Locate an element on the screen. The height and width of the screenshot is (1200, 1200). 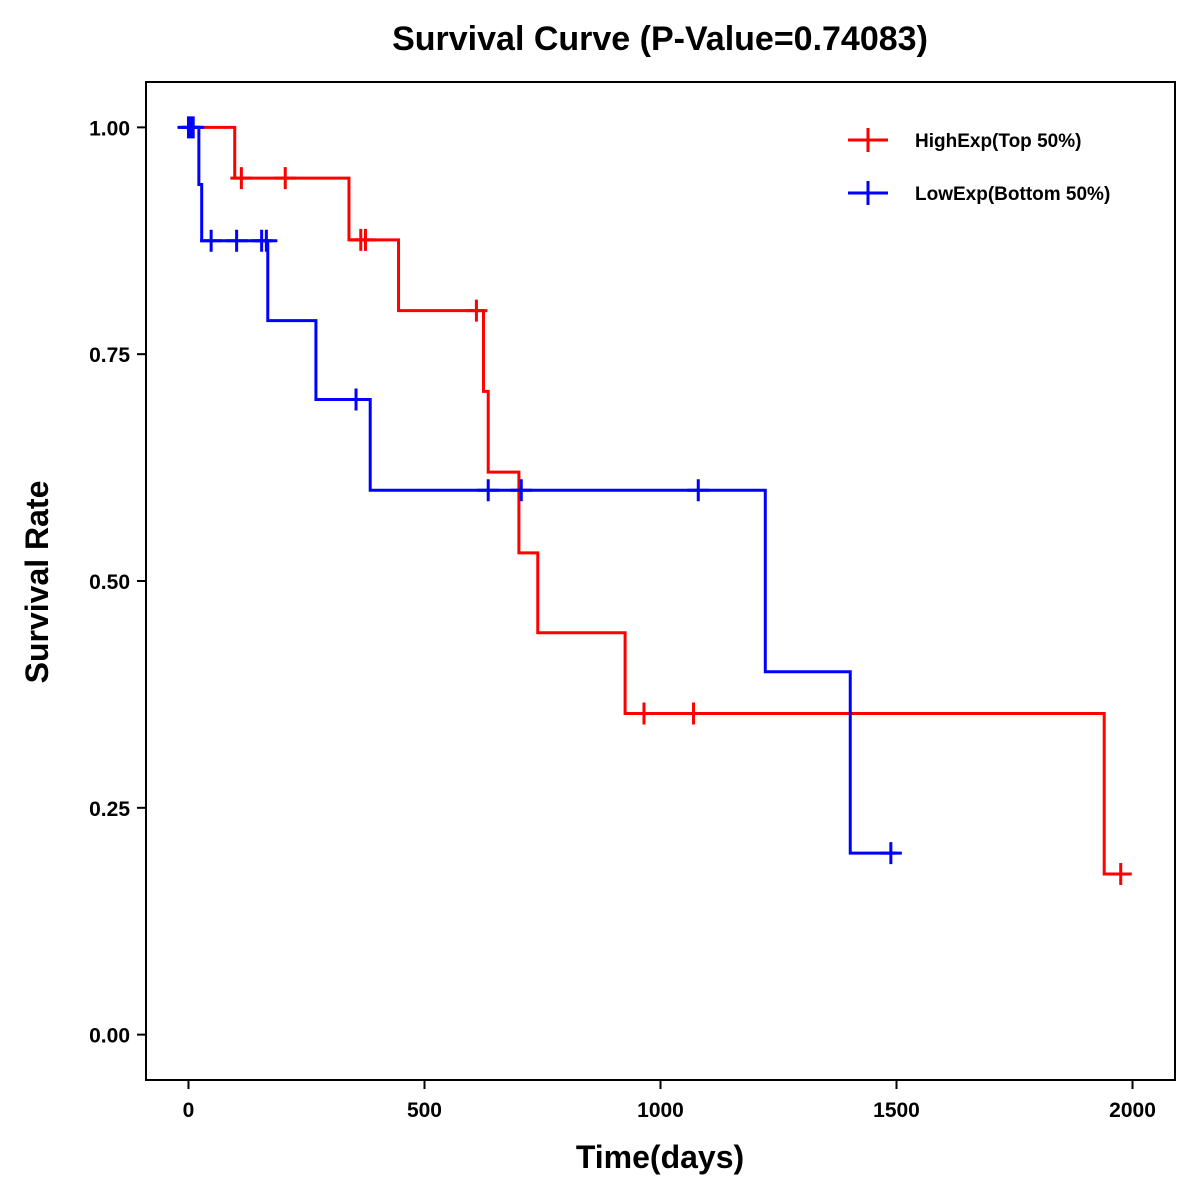
y-axis-title: Survival Rate is located at coordinates (37, 582).